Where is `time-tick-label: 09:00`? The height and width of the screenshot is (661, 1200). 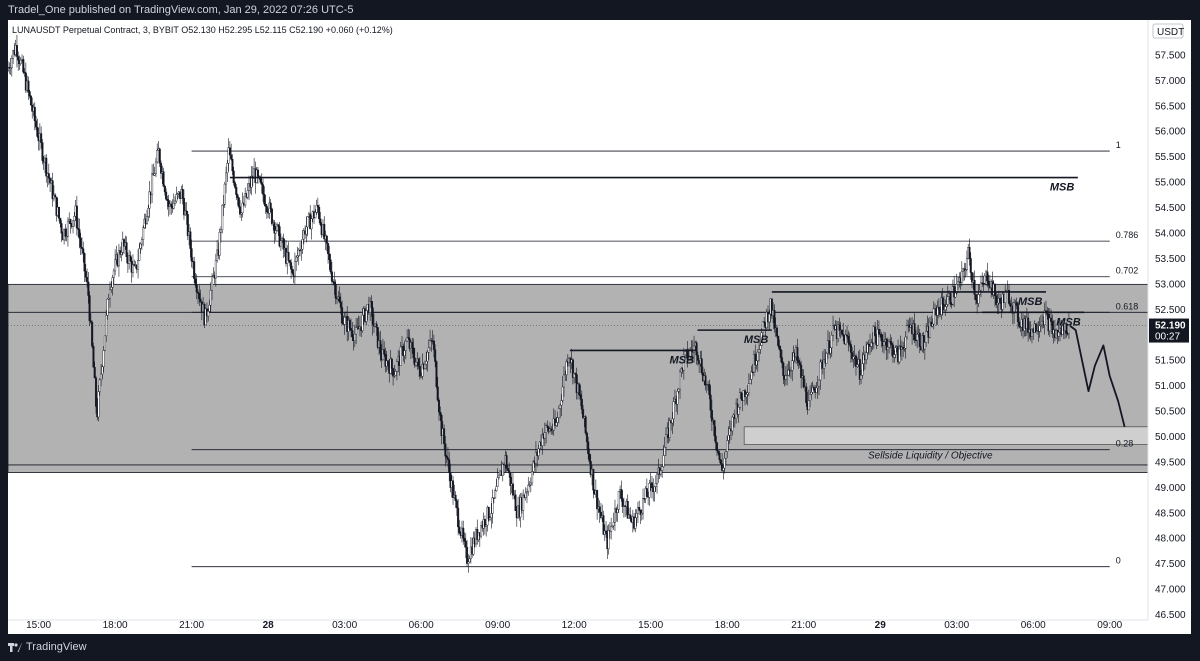 time-tick-label: 09:00 is located at coordinates (1109, 625).